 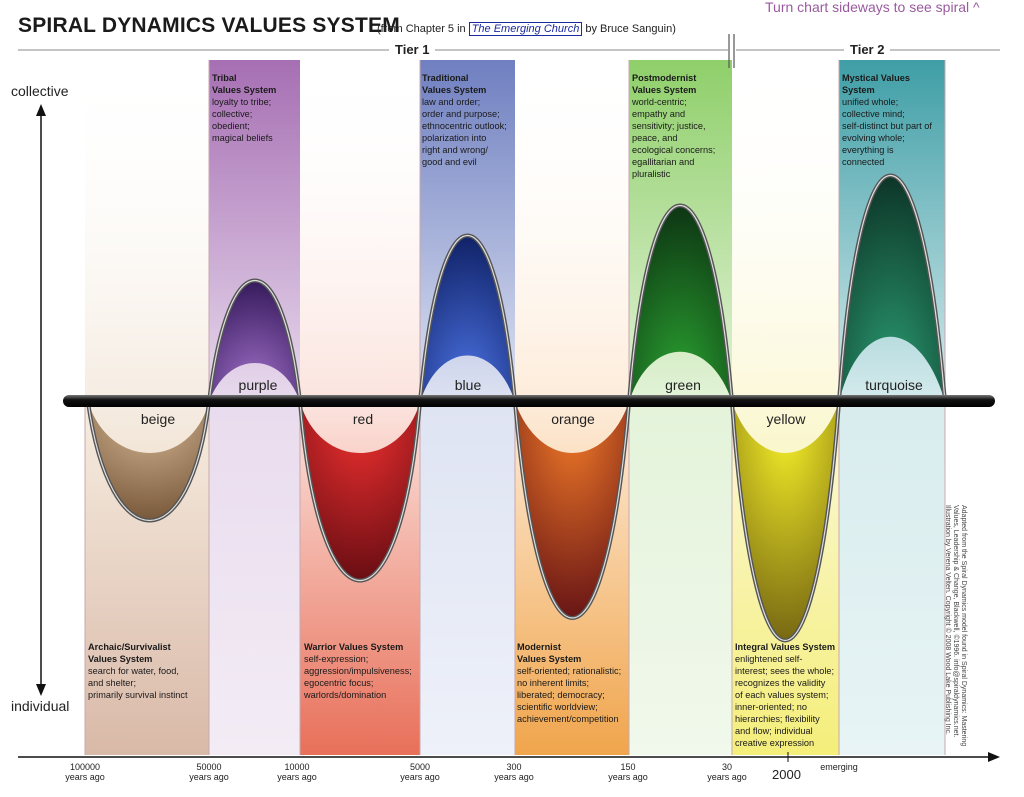 I want to click on desc-line: self-oriented; rationalistic;, so click(x=569, y=671).